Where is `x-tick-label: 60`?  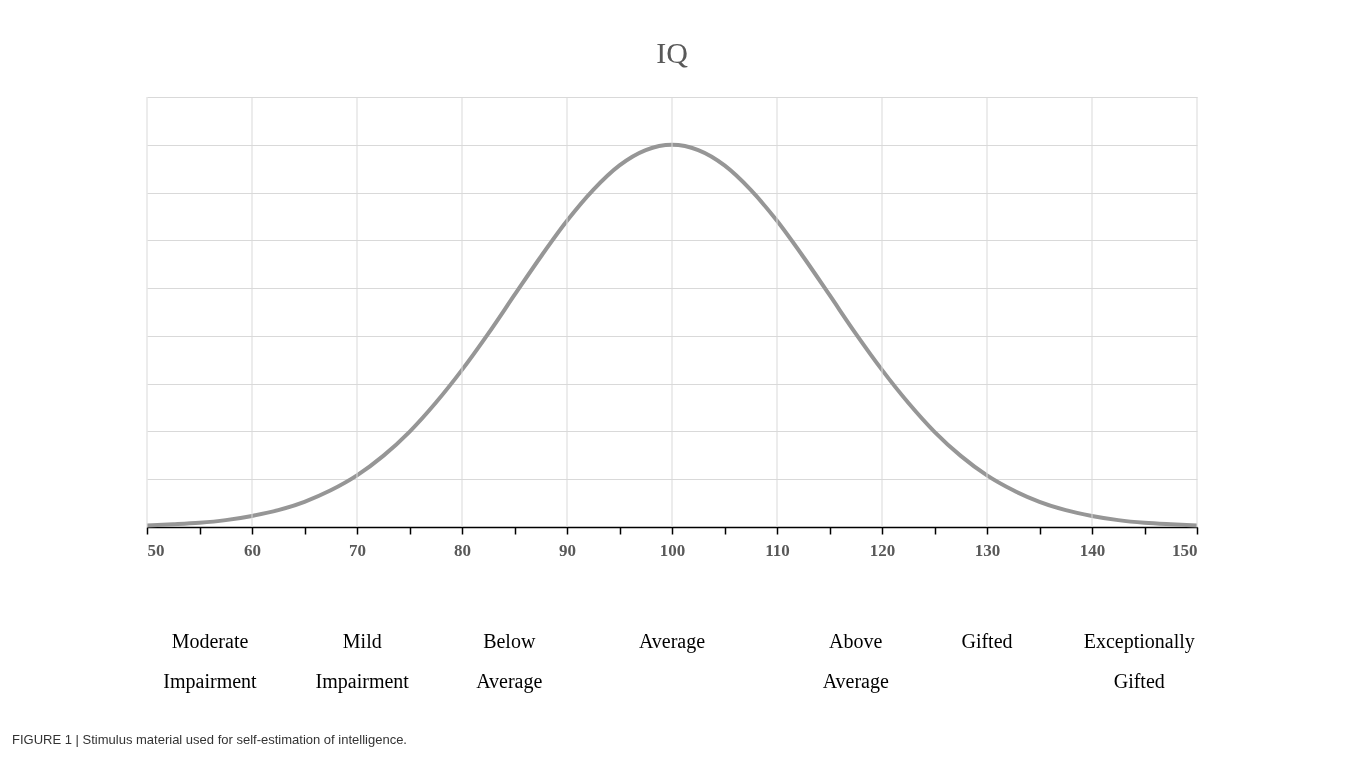
x-tick-label: 60 is located at coordinates (252, 550).